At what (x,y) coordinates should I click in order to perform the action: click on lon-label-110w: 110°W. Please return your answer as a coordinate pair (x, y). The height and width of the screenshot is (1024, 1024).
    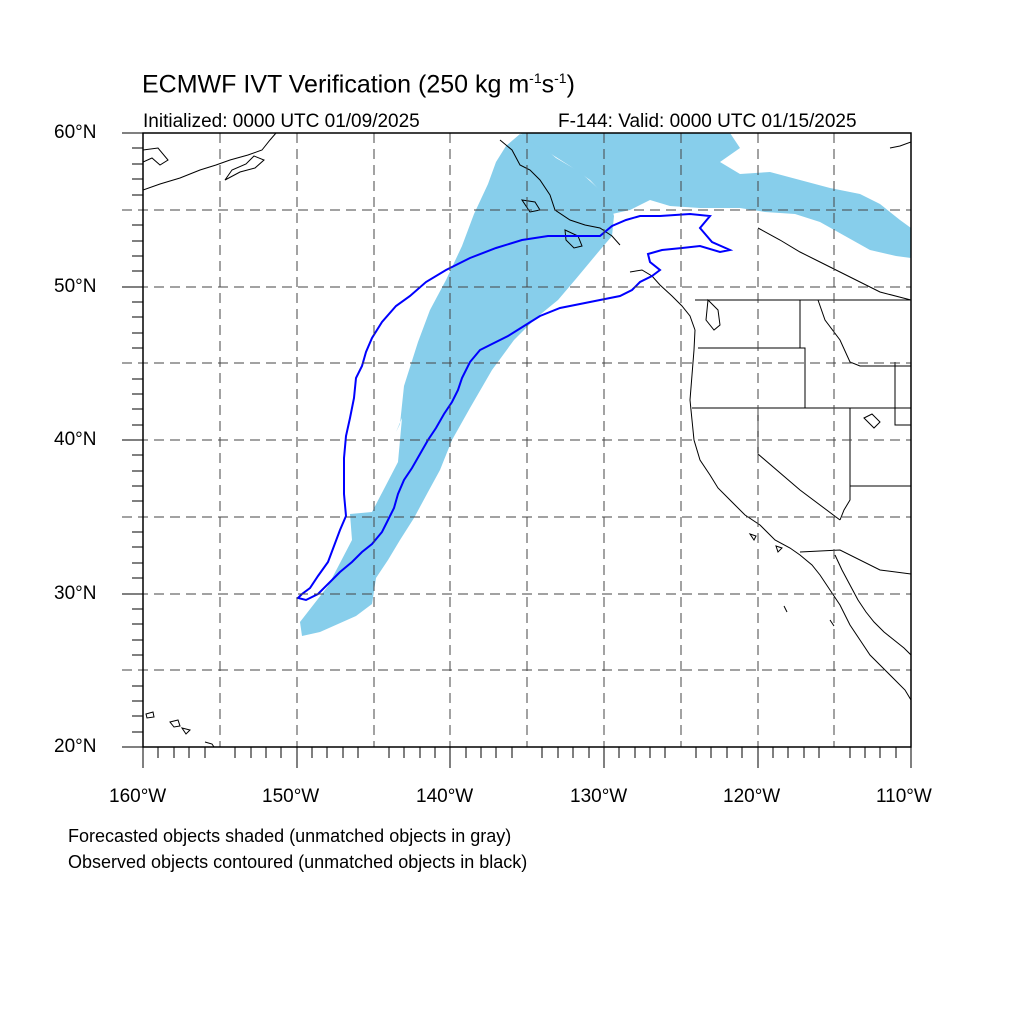
    Looking at the image, I should click on (904, 796).